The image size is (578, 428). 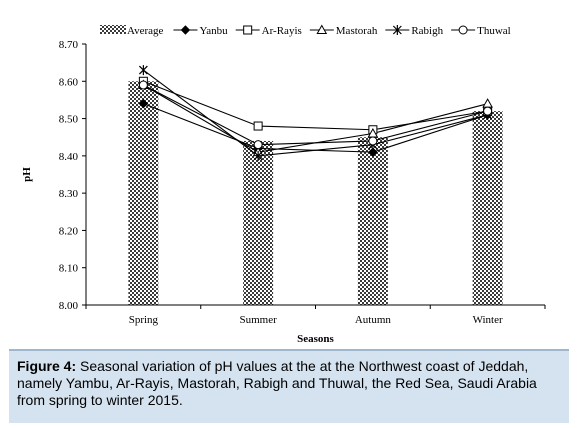 I want to click on series-line-thuwal, so click(x=315, y=115).